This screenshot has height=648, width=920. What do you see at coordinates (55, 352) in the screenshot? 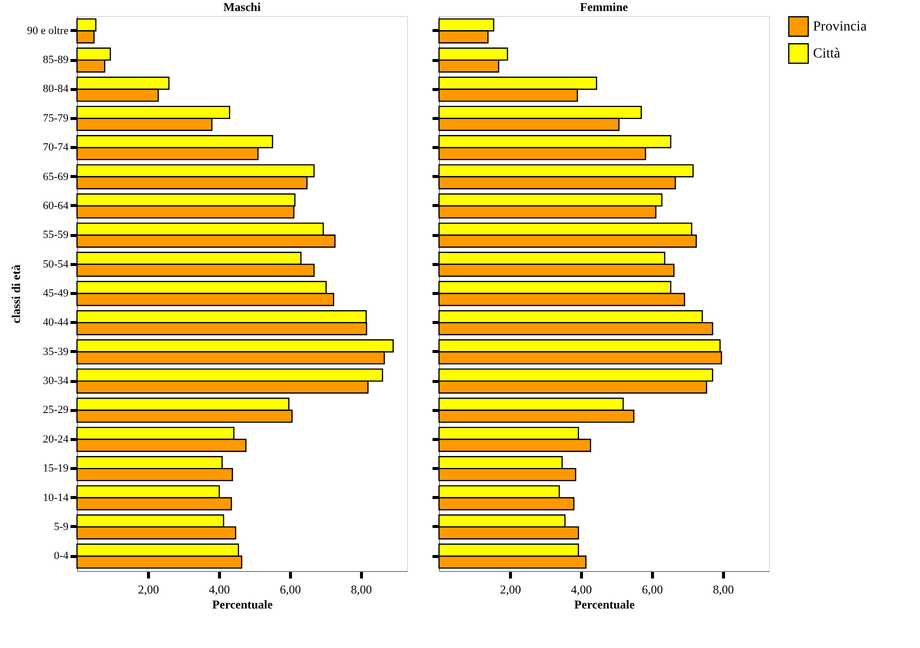
I see `y-tick-label: 35-39` at bounding box center [55, 352].